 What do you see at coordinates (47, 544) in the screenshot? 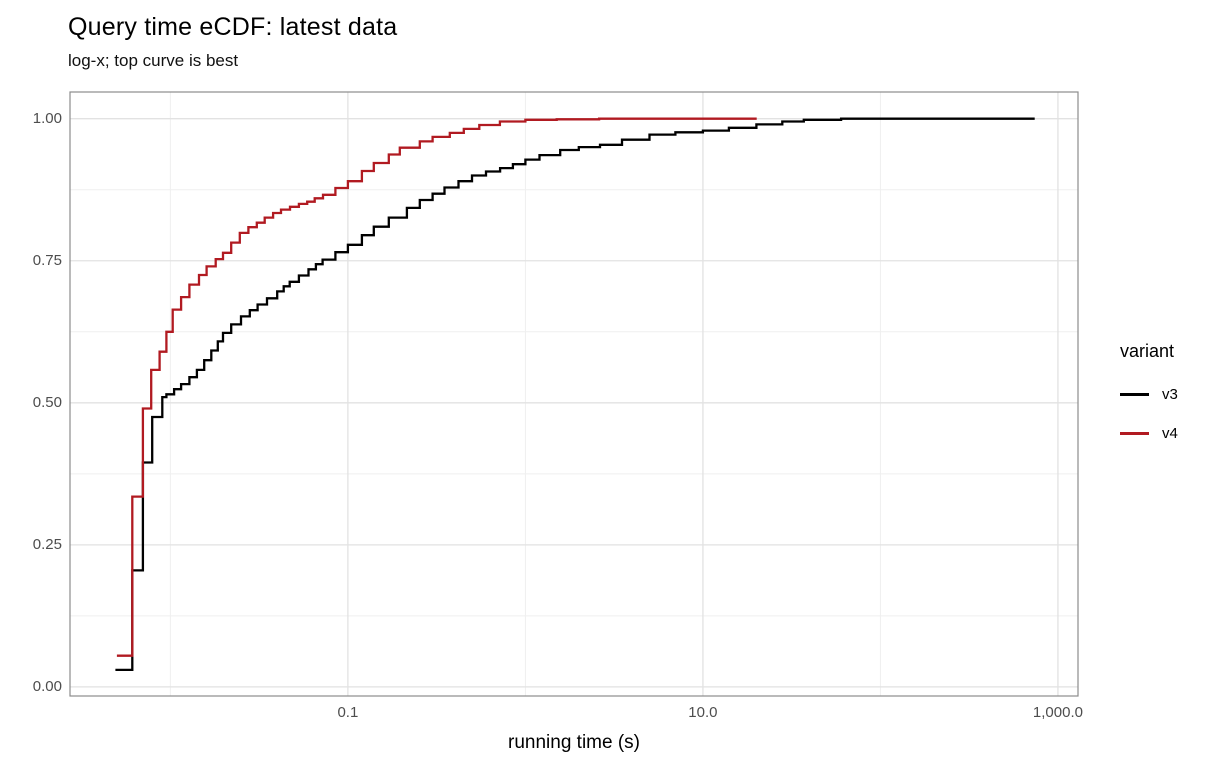
I see `y-tick-label: 0.25` at bounding box center [47, 544].